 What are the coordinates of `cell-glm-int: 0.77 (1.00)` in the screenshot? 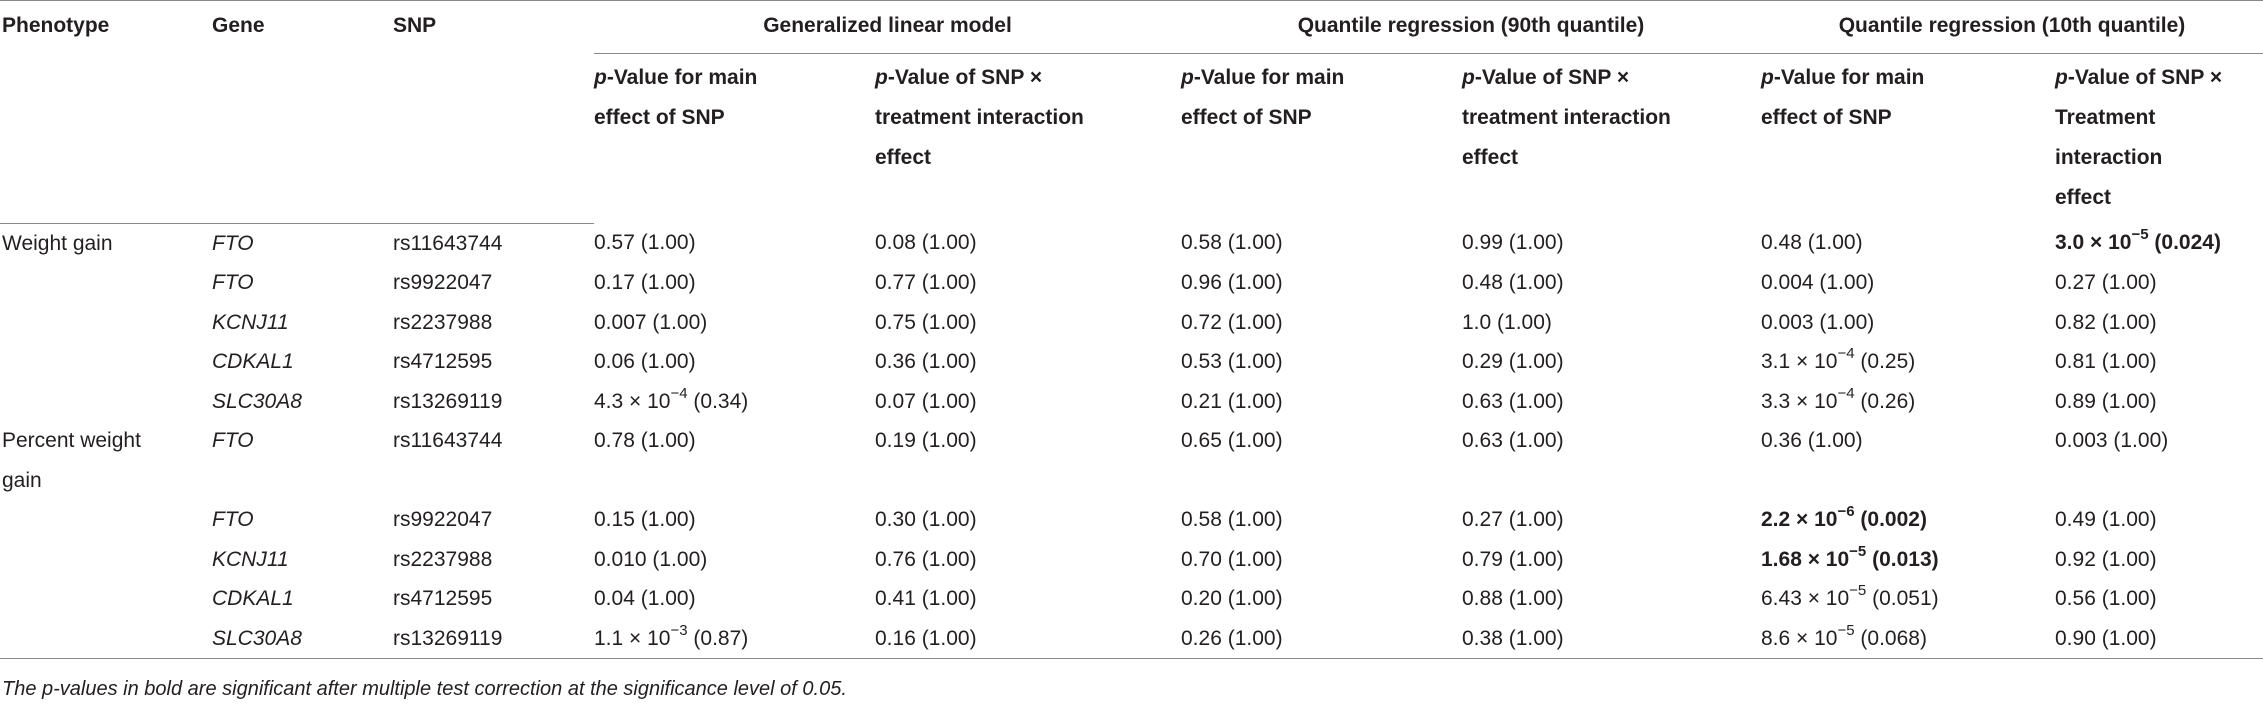 It's located at (926, 282).